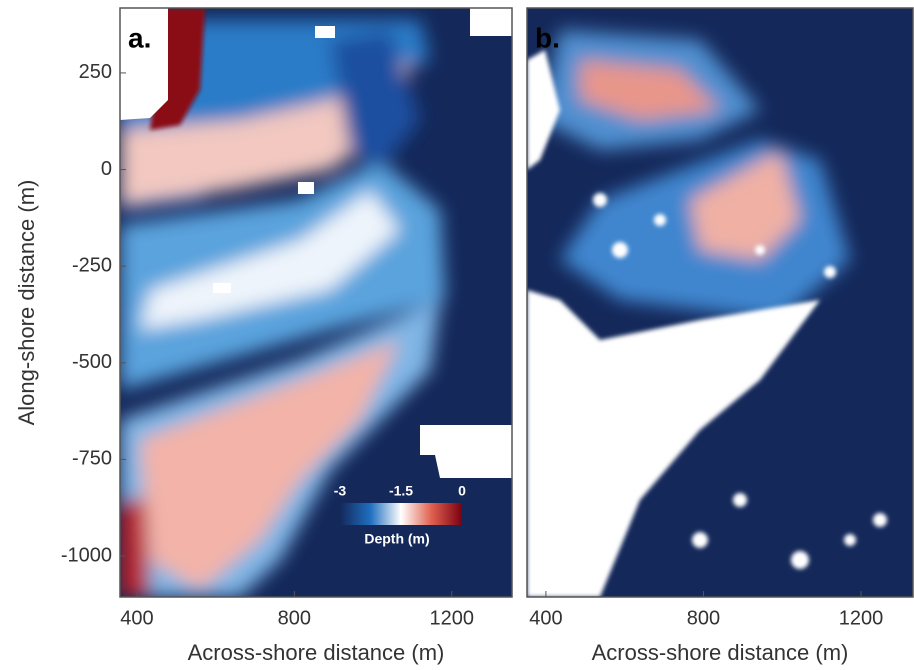 This screenshot has width=914, height=670. I want to click on y-tick-label: 250, so click(95, 72).